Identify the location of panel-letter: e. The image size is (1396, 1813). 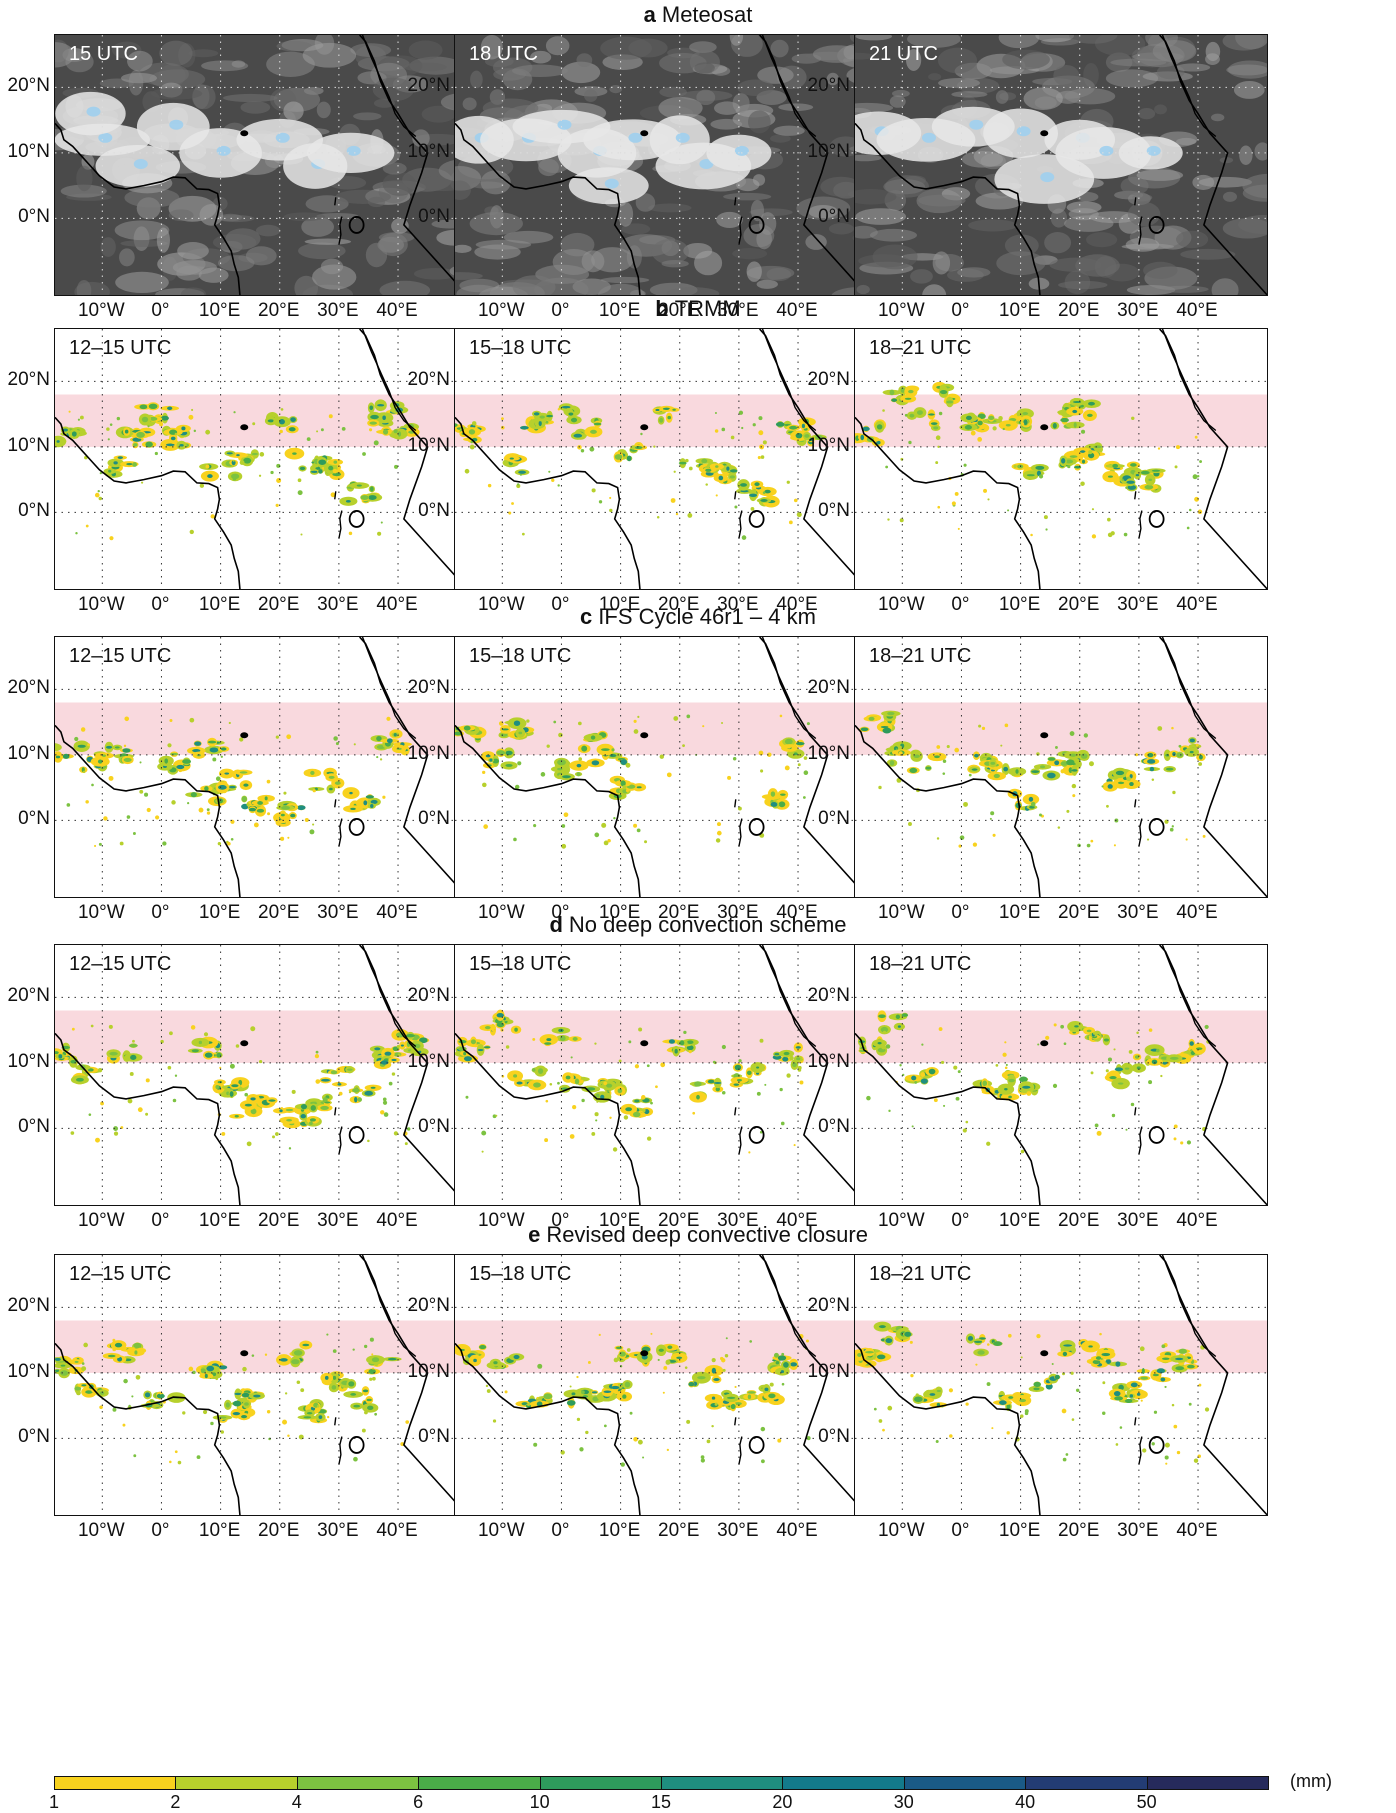
(534, 1234).